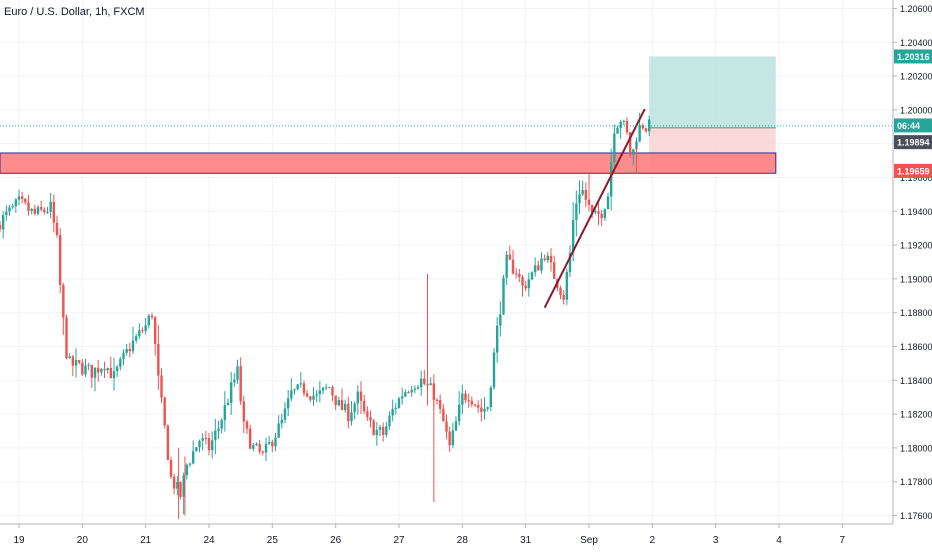 The height and width of the screenshot is (555, 932). Describe the element at coordinates (19, 540) in the screenshot. I see `time-tick-label: 19` at that location.